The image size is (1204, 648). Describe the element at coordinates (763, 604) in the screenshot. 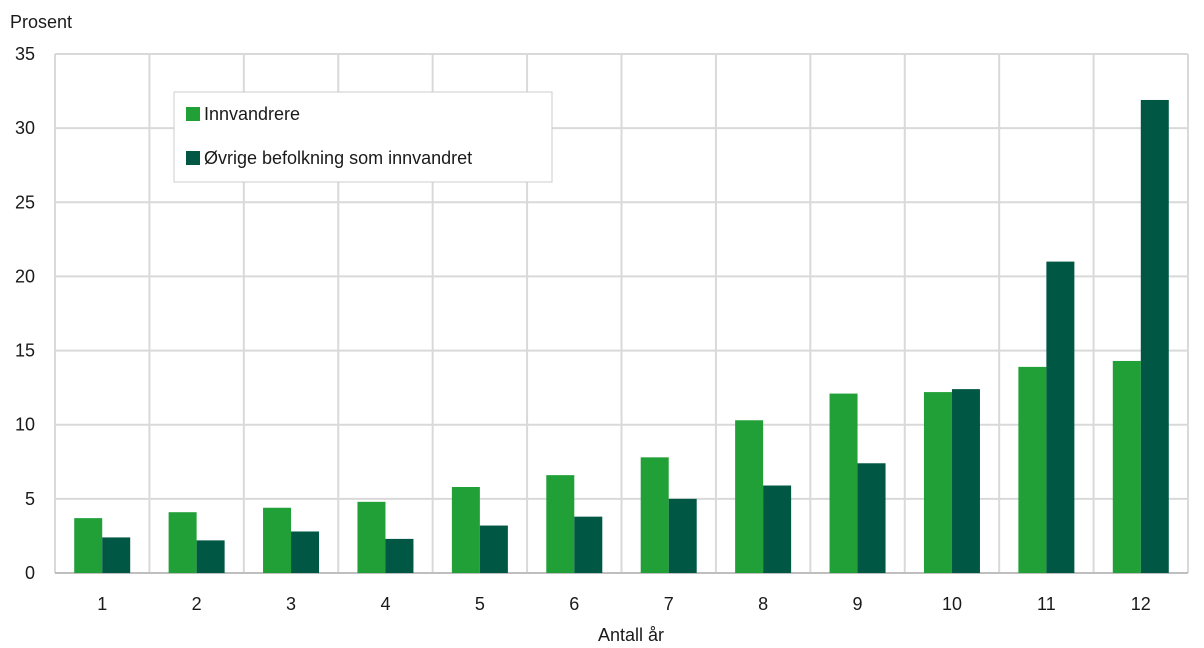

I see `x-tick-label: 8` at that location.